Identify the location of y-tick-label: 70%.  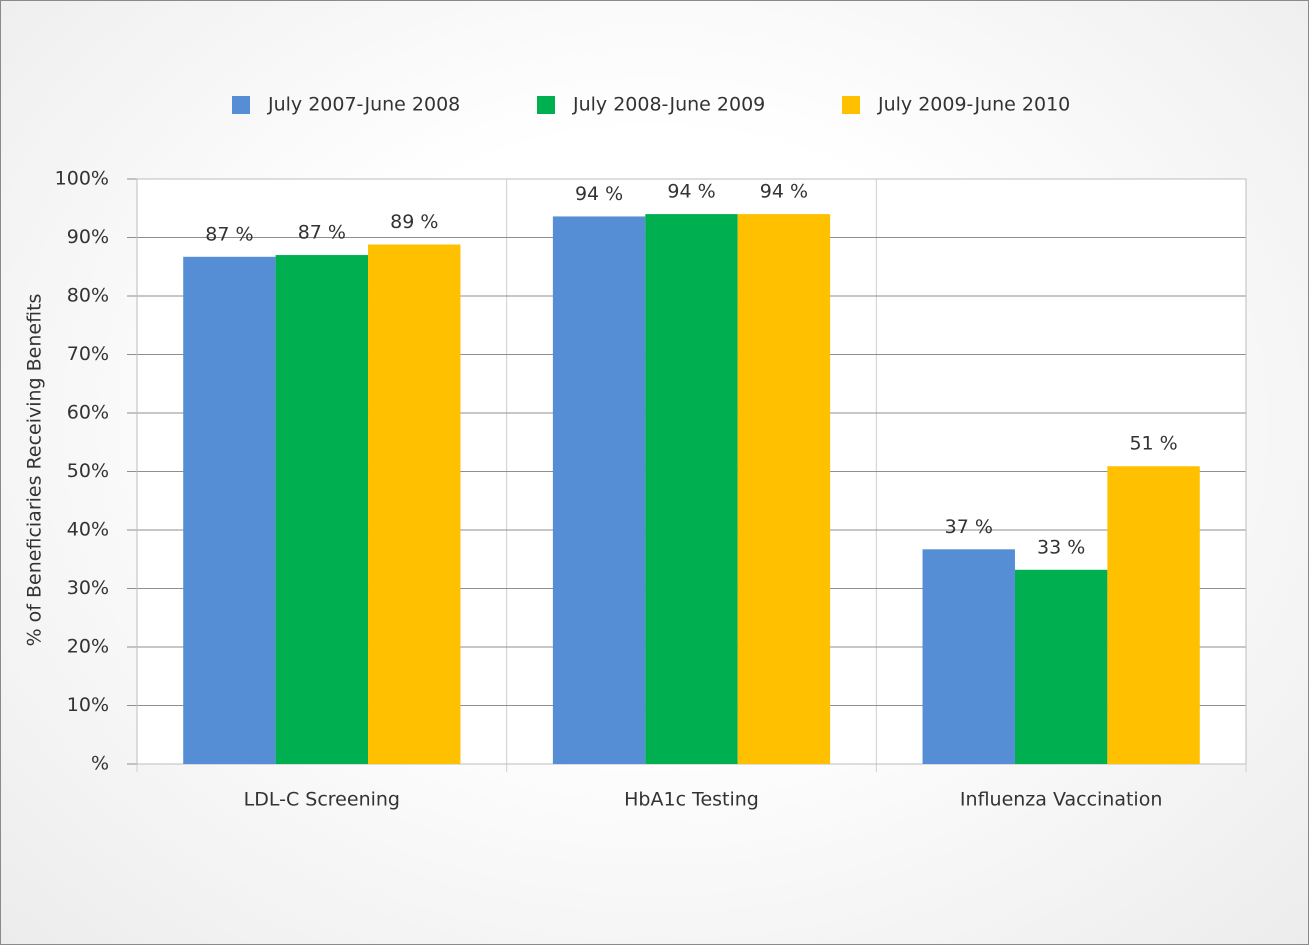
(88, 354).